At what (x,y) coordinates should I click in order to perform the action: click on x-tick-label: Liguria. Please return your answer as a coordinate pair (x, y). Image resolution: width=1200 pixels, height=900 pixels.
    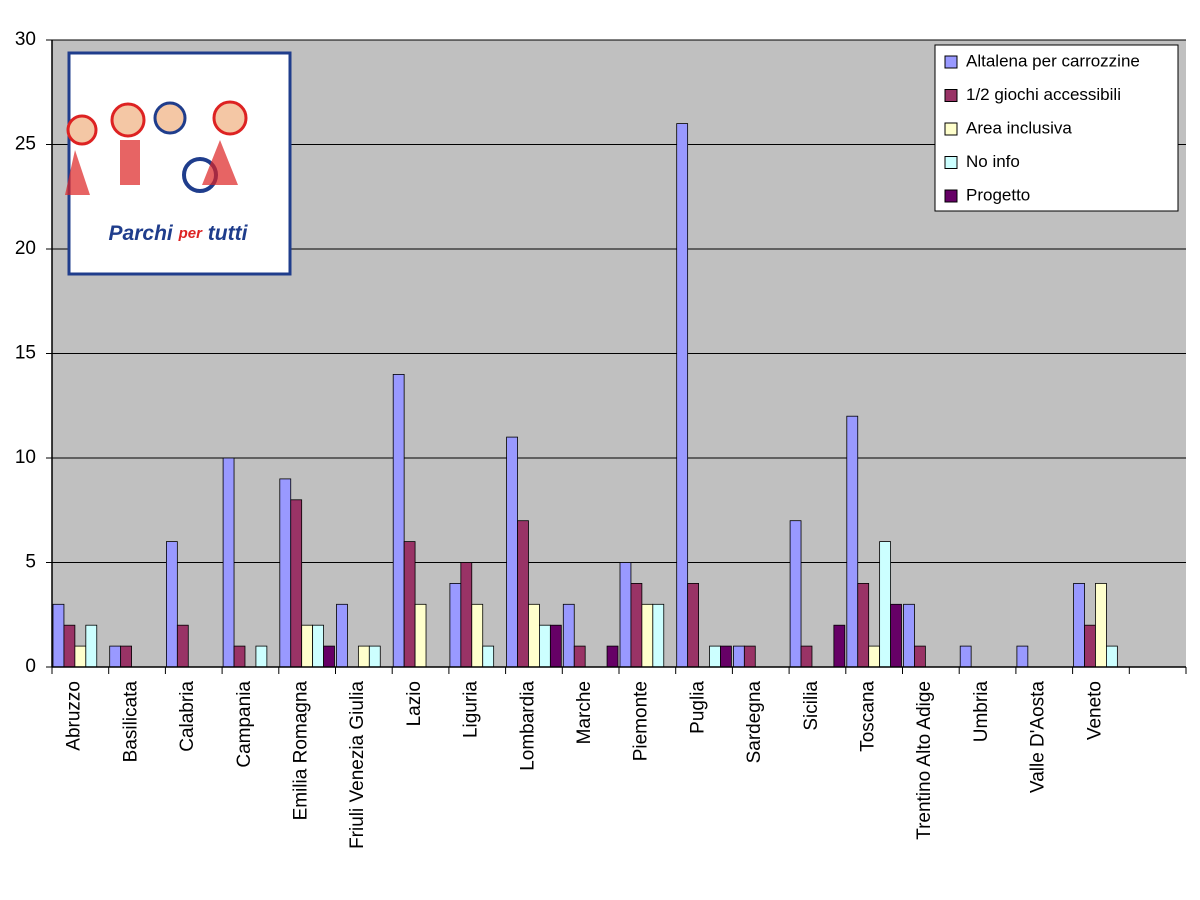
    Looking at the image, I should click on (471, 709).